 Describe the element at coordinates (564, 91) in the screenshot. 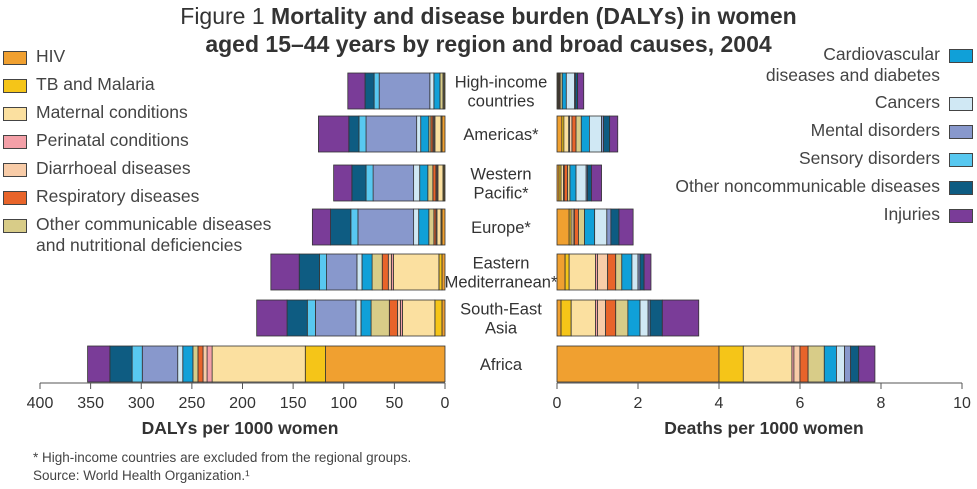

I see `deaths-bar-high-income-countries-cardiovascular-diseases-and-diabetes` at that location.